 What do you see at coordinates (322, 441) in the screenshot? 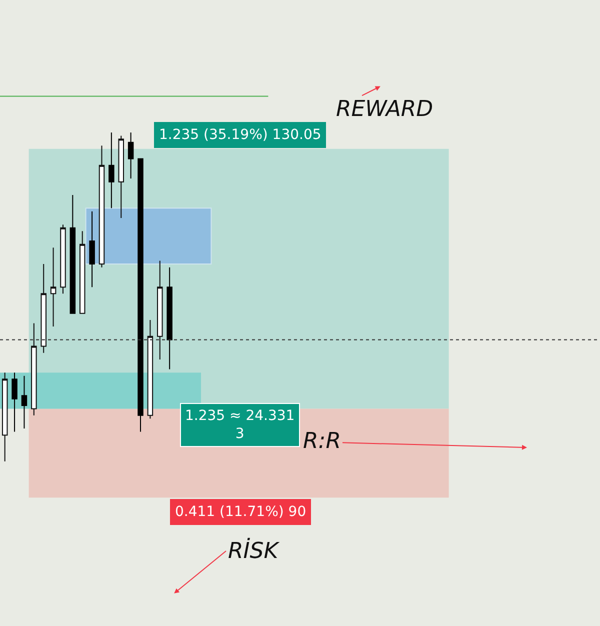
I see `text: R:R` at bounding box center [322, 441].